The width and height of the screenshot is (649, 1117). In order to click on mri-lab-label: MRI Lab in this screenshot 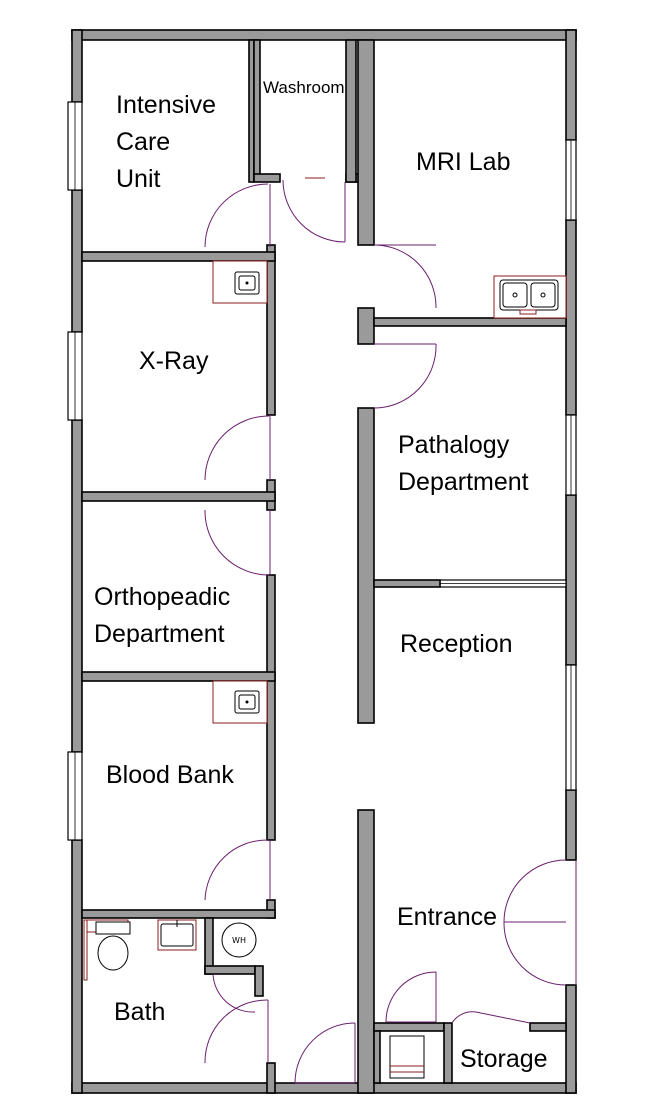, I will do `click(463, 162)`.